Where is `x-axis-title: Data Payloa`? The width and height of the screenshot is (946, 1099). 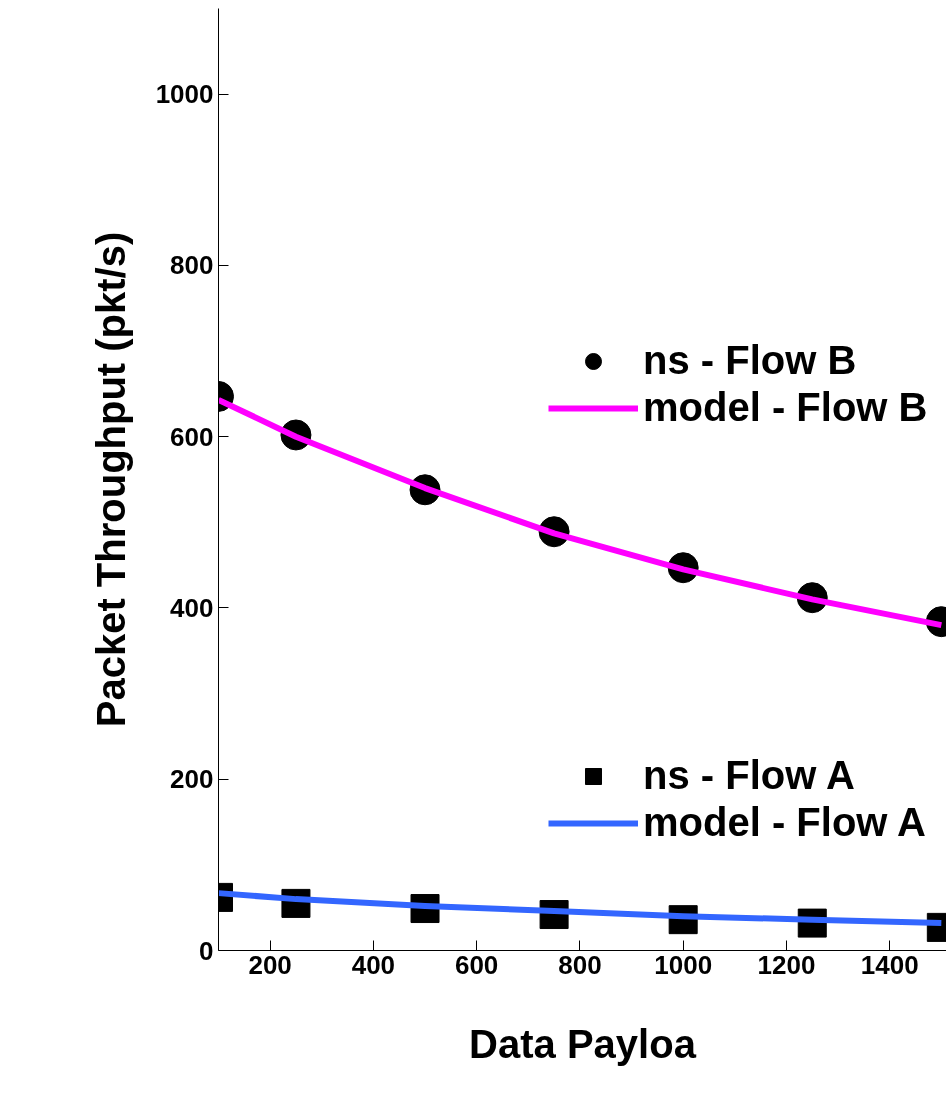 x-axis-title: Data Payloa is located at coordinates (583, 1043).